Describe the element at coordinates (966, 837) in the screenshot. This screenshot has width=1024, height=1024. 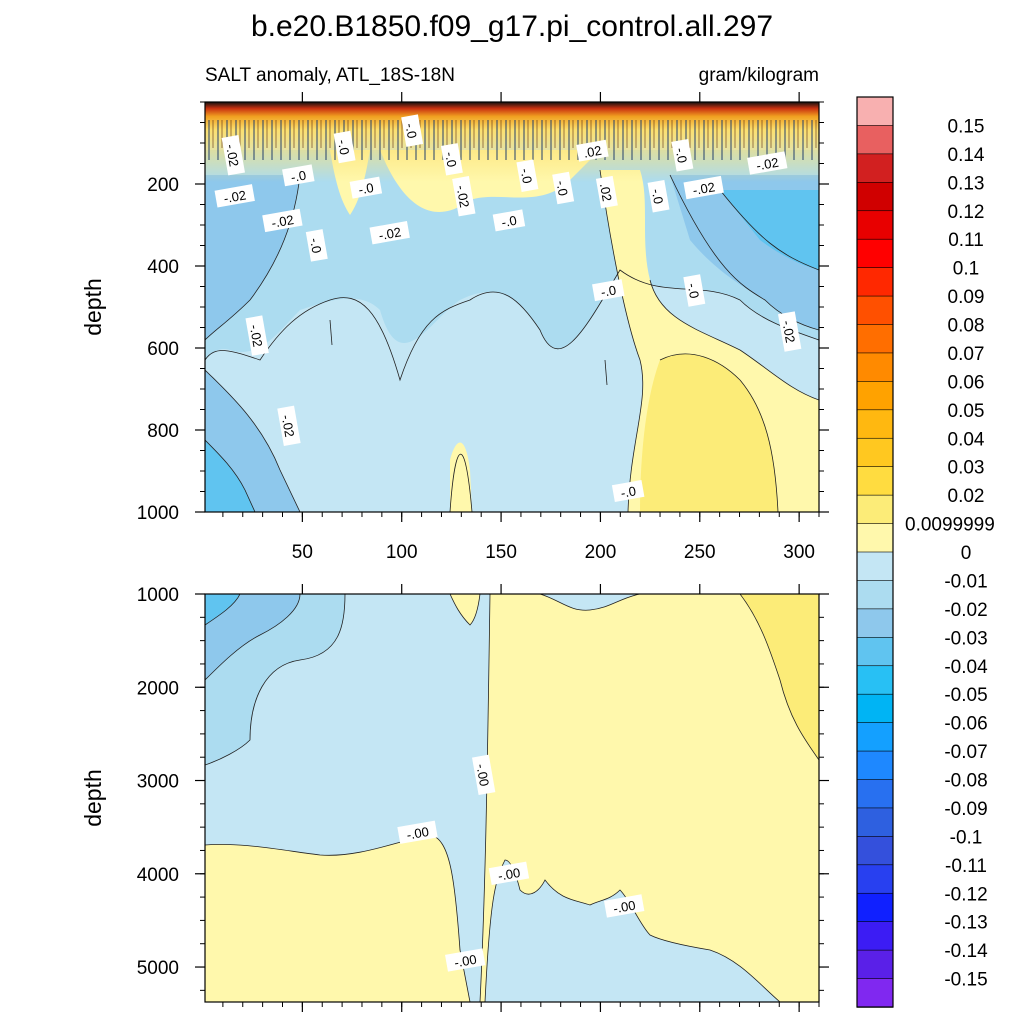
I see `colorbar-label: -0.1` at that location.